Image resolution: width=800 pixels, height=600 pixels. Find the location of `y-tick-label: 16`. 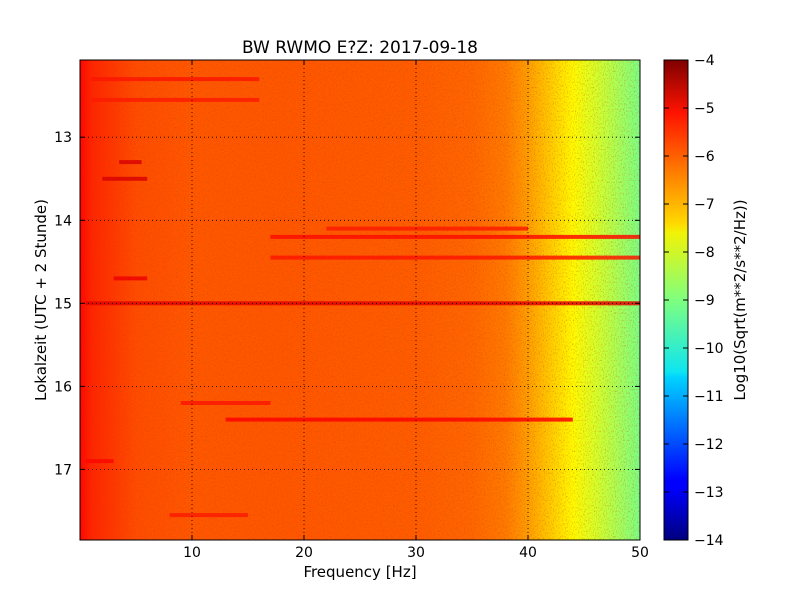

y-tick-label: 16 is located at coordinates (63, 387).